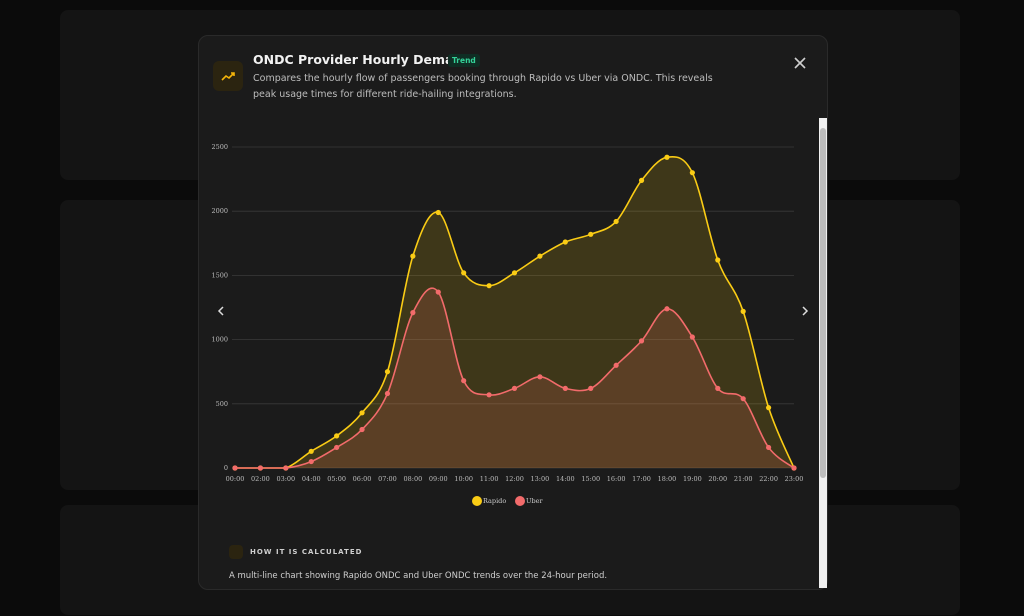 The width and height of the screenshot is (1024, 616). What do you see at coordinates (768, 479) in the screenshot?
I see `x-tick-label: 22:00` at bounding box center [768, 479].